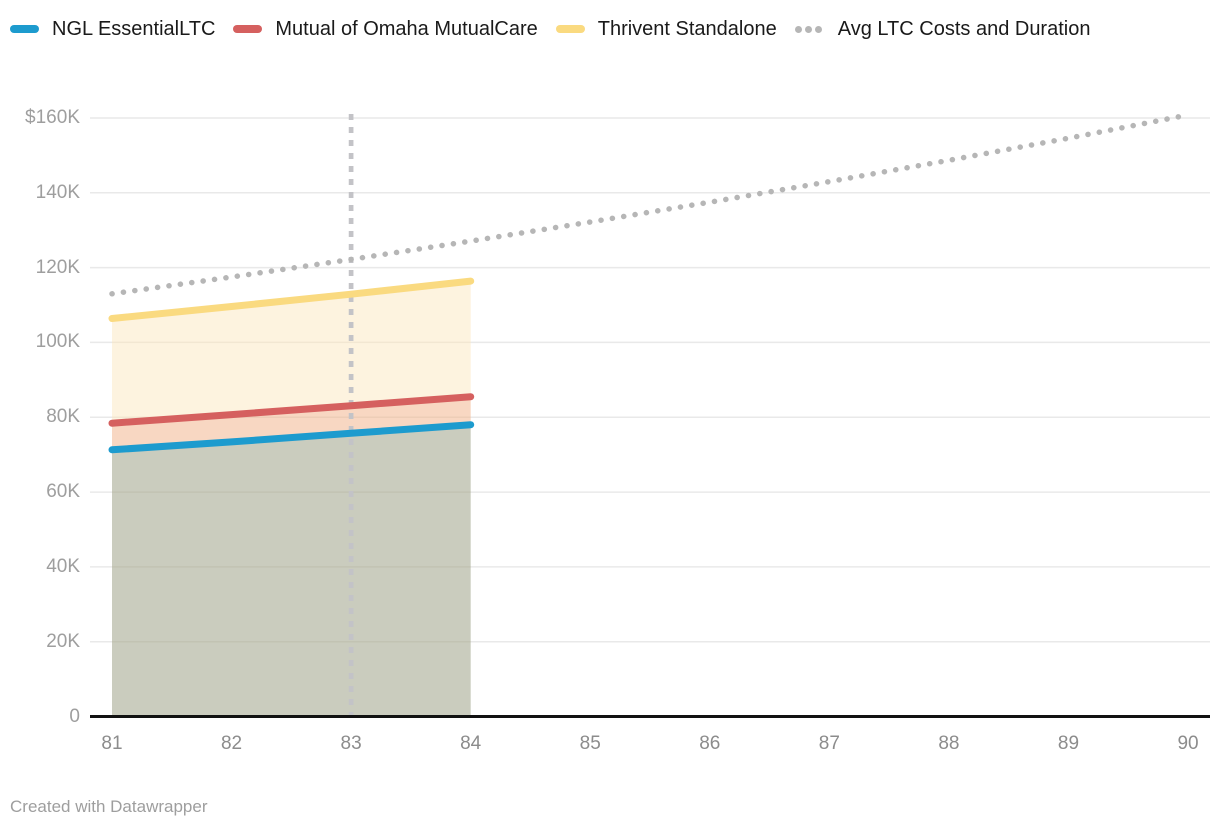 The height and width of the screenshot is (834, 1220). What do you see at coordinates (590, 743) in the screenshot?
I see `x-axis-tick-label: 85` at bounding box center [590, 743].